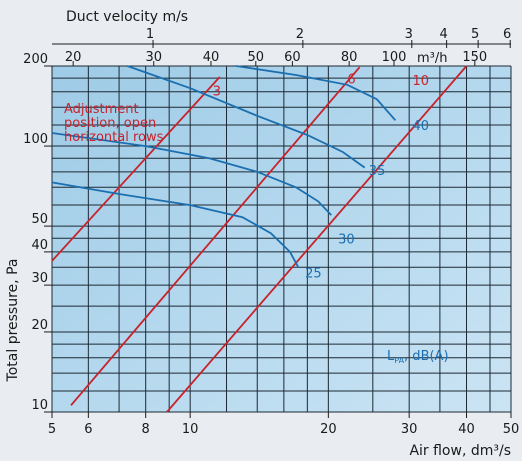  Describe the element at coordinates (328, 429) in the screenshot. I see `x-tick-label: 20` at that location.